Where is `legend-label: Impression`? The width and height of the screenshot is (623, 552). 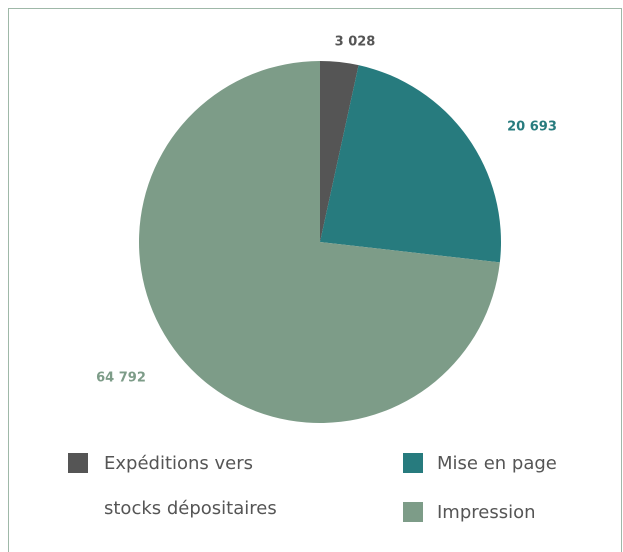
legend-label: Impression is located at coordinates (486, 512).